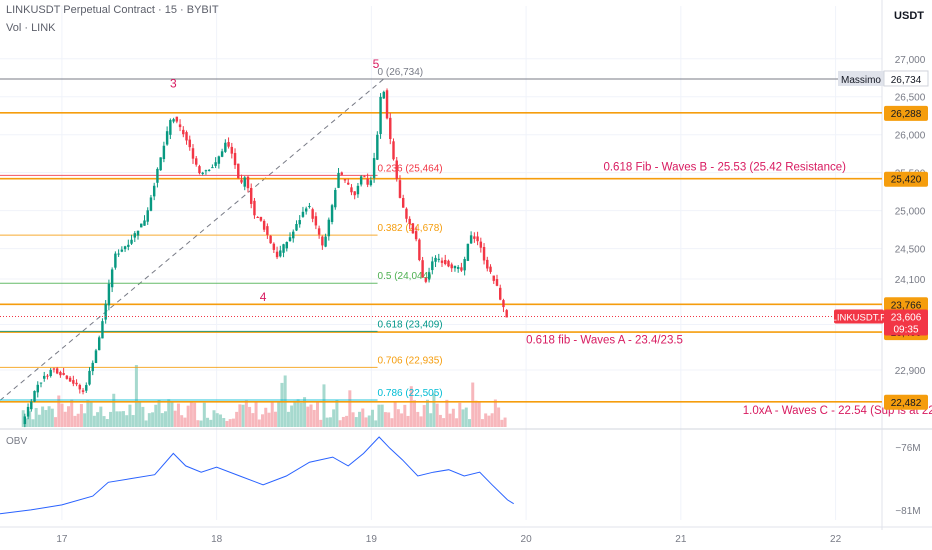  I want to click on symbol-badge: LINKUSDT.P, so click(859, 317).